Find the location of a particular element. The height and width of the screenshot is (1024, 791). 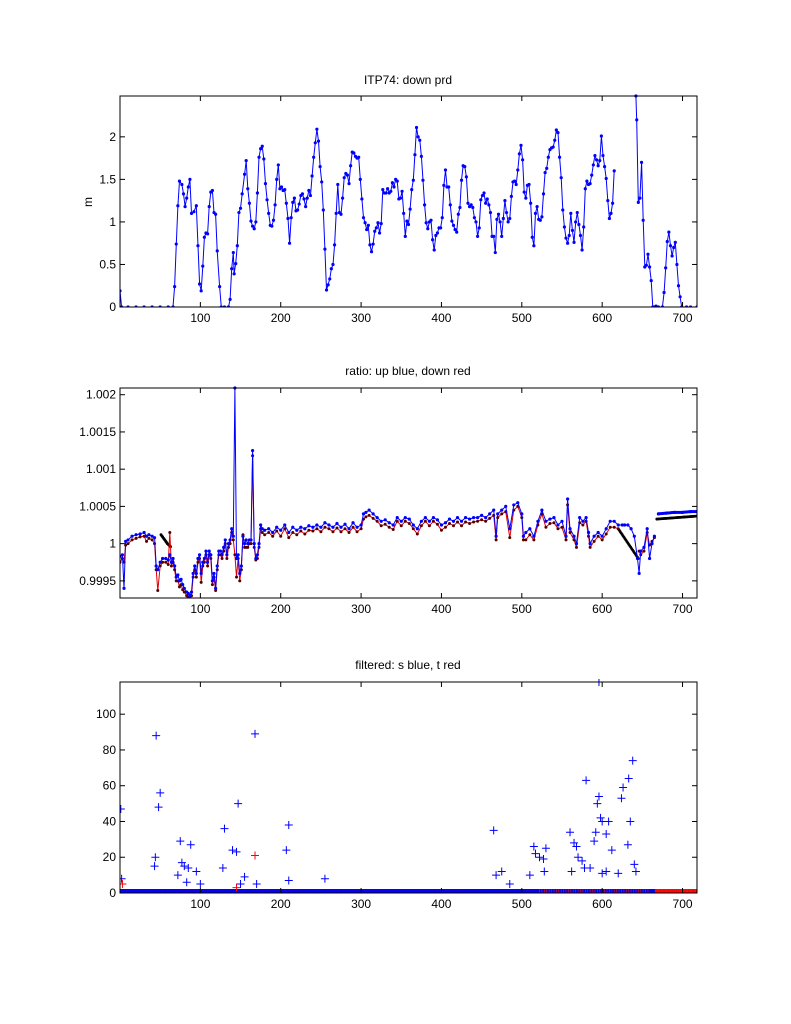

ratio-ytick-label: 1.0005 is located at coordinates (97, 506).